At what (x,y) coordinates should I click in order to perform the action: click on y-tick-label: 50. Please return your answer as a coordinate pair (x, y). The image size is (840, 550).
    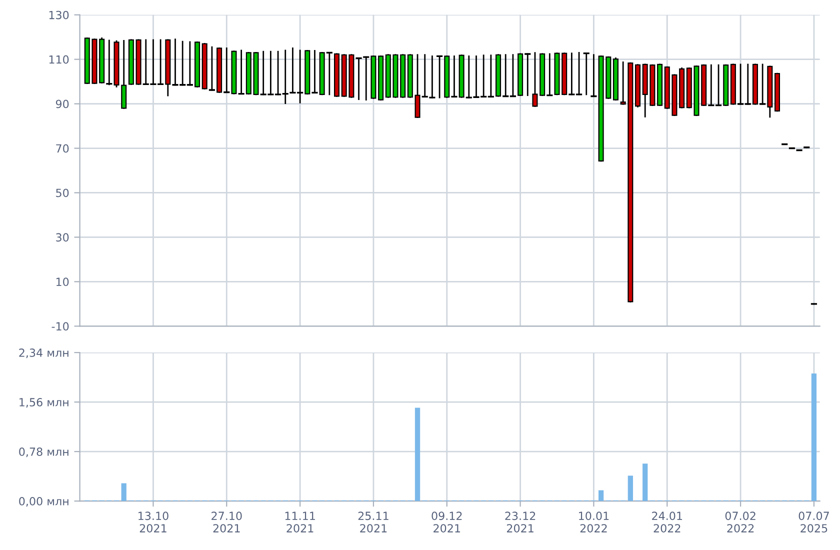
    Looking at the image, I should click on (62, 193).